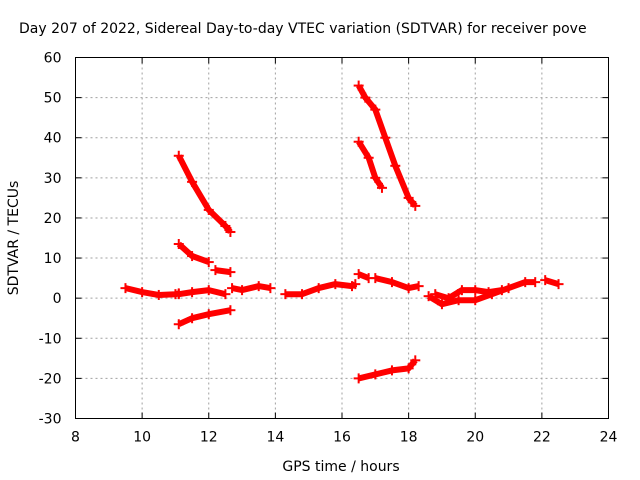 The width and height of the screenshot is (640, 480). What do you see at coordinates (142, 438) in the screenshot?
I see `x-tick-label: 10` at bounding box center [142, 438].